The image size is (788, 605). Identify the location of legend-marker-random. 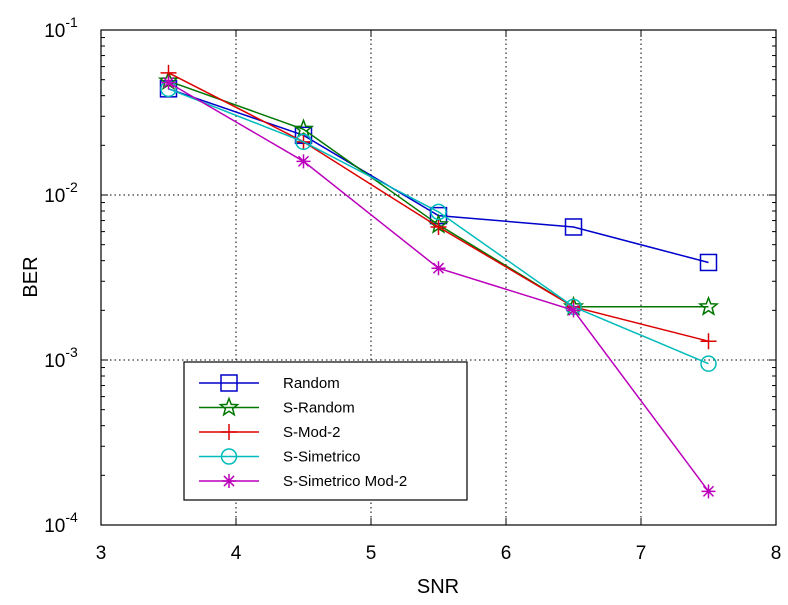
(229, 383).